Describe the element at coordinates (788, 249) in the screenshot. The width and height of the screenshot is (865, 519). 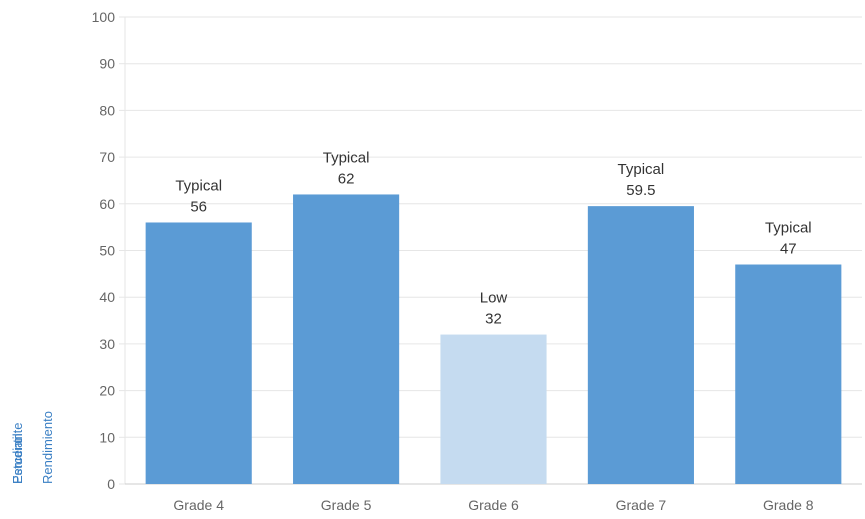
I see `bar-value-label: 47` at that location.